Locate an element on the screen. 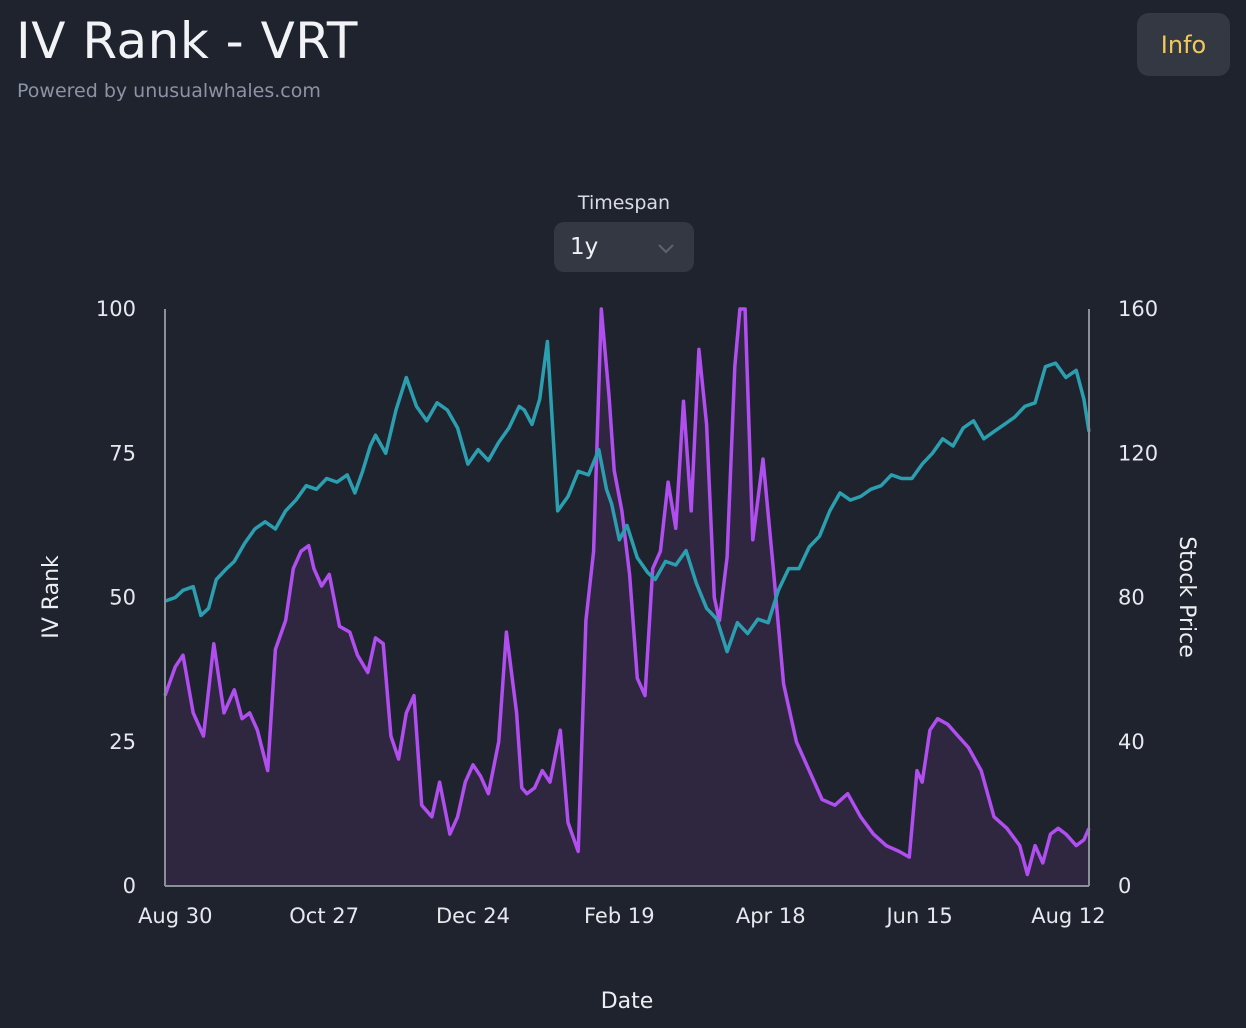  y-axis-right-ticks: 0 40 80 120 160 is located at coordinates (1138, 597).